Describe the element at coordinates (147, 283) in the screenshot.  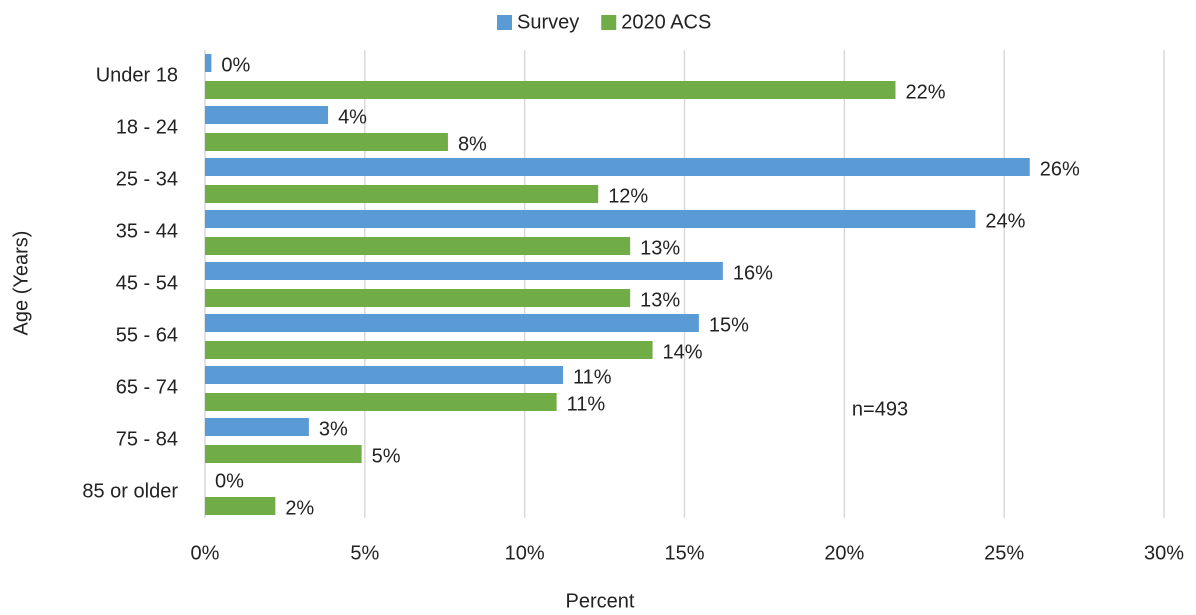
I see `y-tick-label: 45 - 54` at that location.